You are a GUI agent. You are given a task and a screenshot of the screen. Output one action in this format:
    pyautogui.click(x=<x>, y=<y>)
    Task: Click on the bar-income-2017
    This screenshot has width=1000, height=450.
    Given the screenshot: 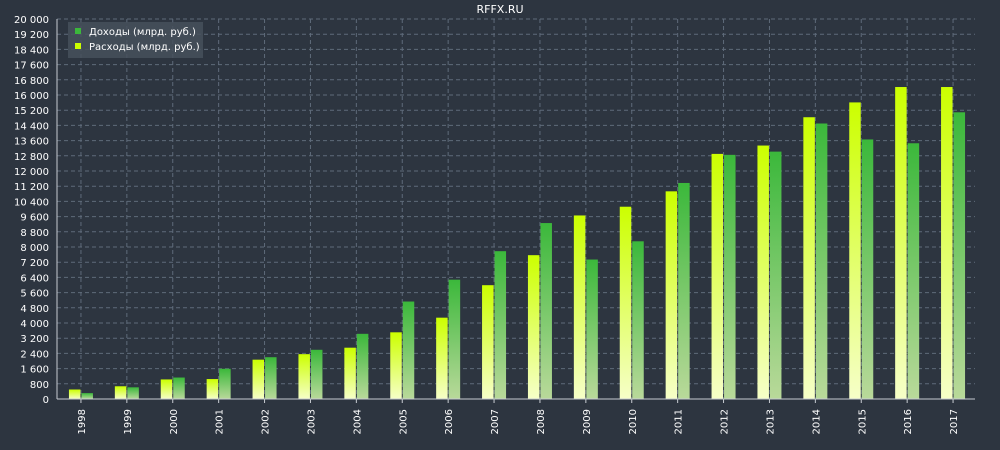 What is the action you would take?
    pyautogui.click(x=959, y=255)
    